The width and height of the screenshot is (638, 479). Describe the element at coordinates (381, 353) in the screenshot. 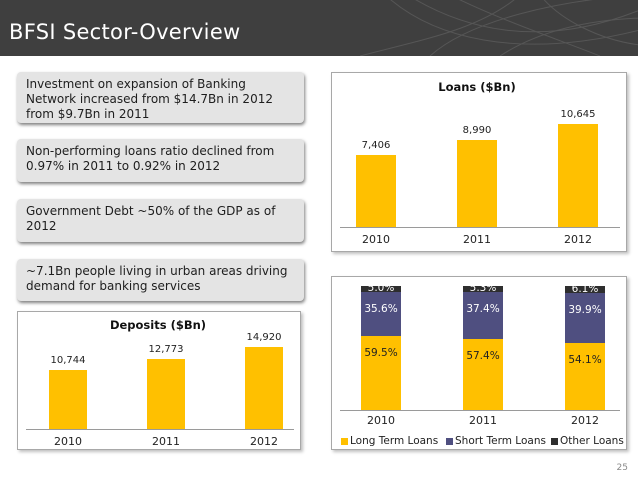

I see `mix-pct-label: 59.5%` at that location.